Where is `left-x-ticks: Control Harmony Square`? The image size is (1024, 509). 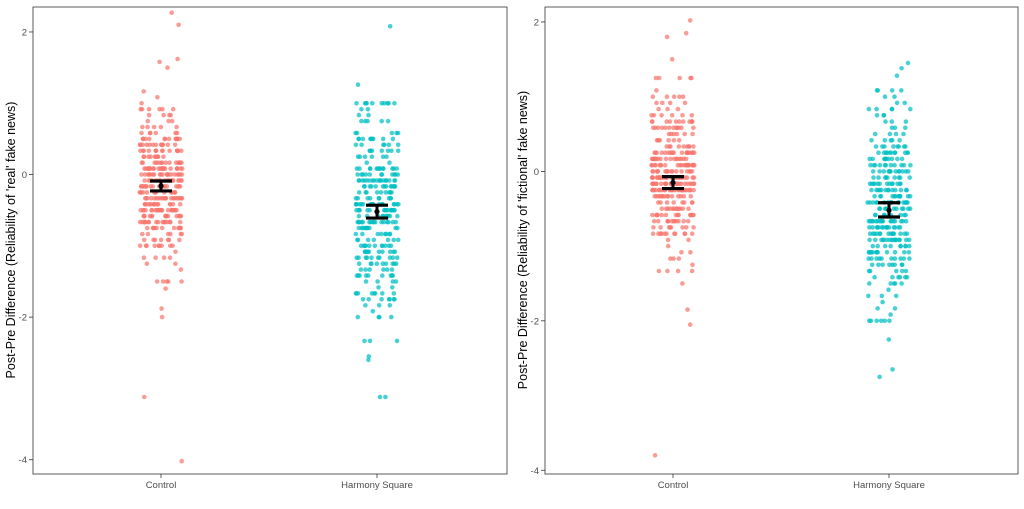 left-x-ticks: Control Harmony Square is located at coordinates (279, 482).